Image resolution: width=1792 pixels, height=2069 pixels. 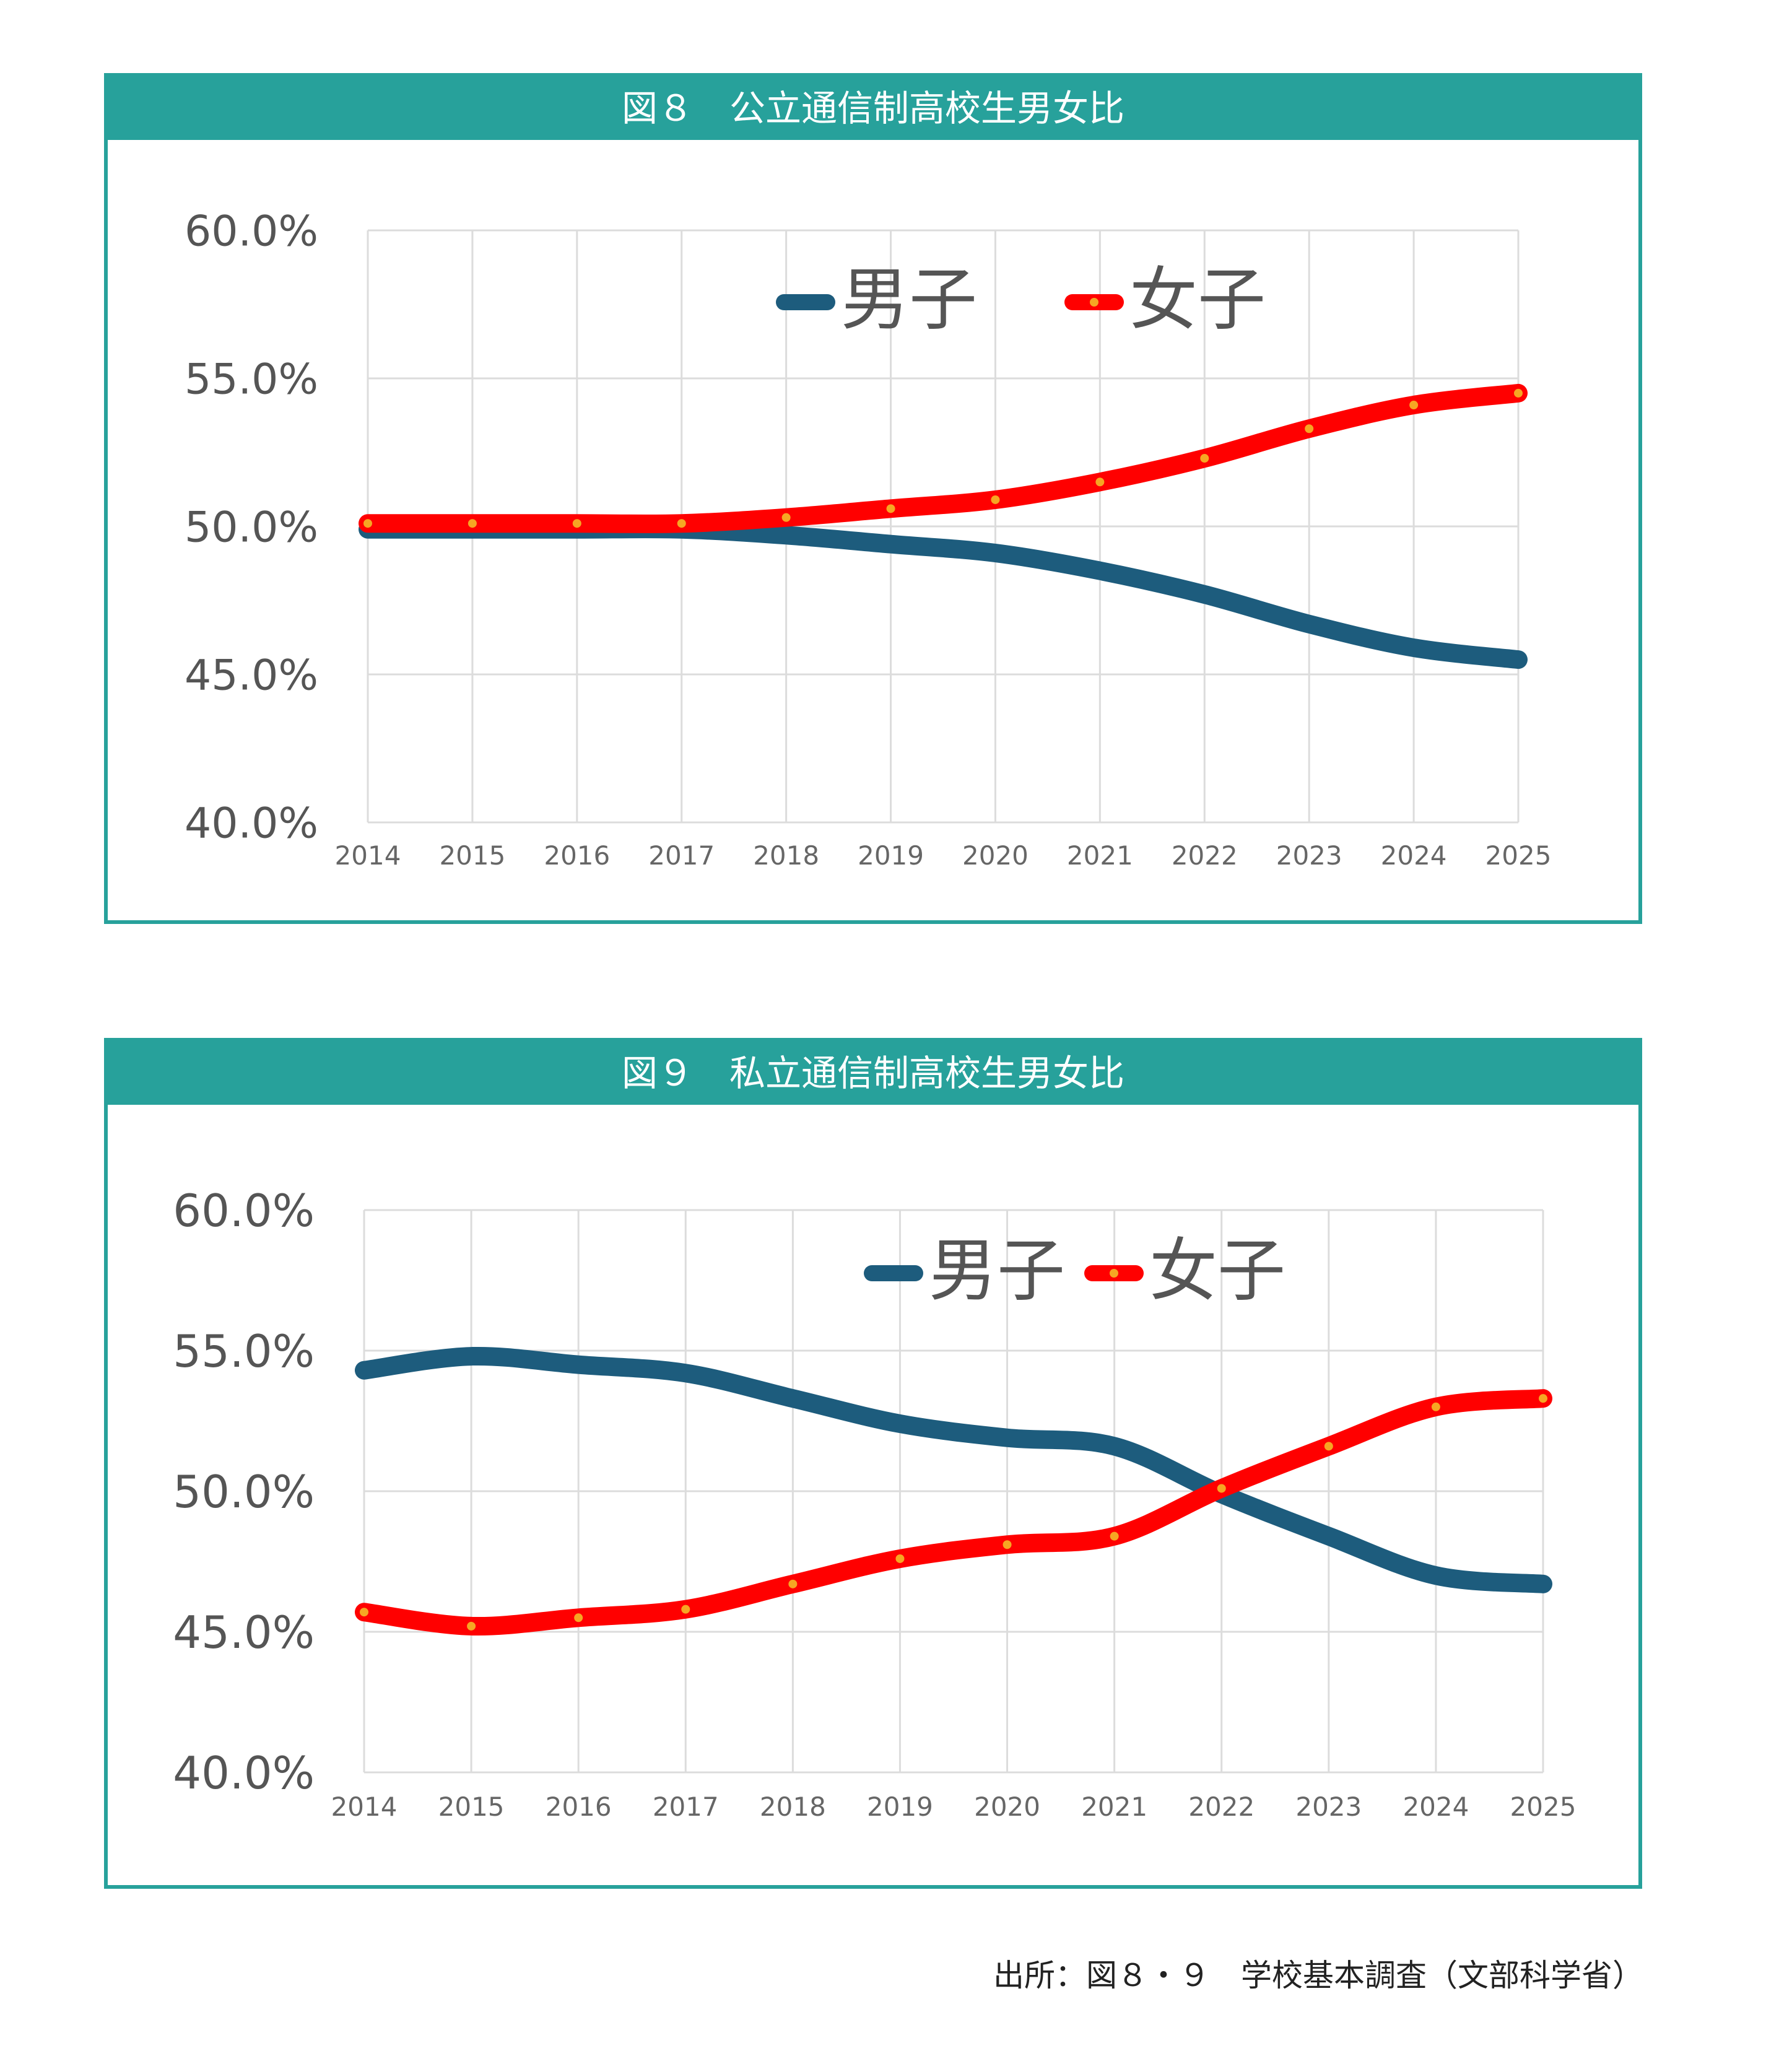 What do you see at coordinates (1318, 1975) in the screenshot?
I see `source-note: 出所：図８・９ 学校基本調査（文部科学省）` at bounding box center [1318, 1975].